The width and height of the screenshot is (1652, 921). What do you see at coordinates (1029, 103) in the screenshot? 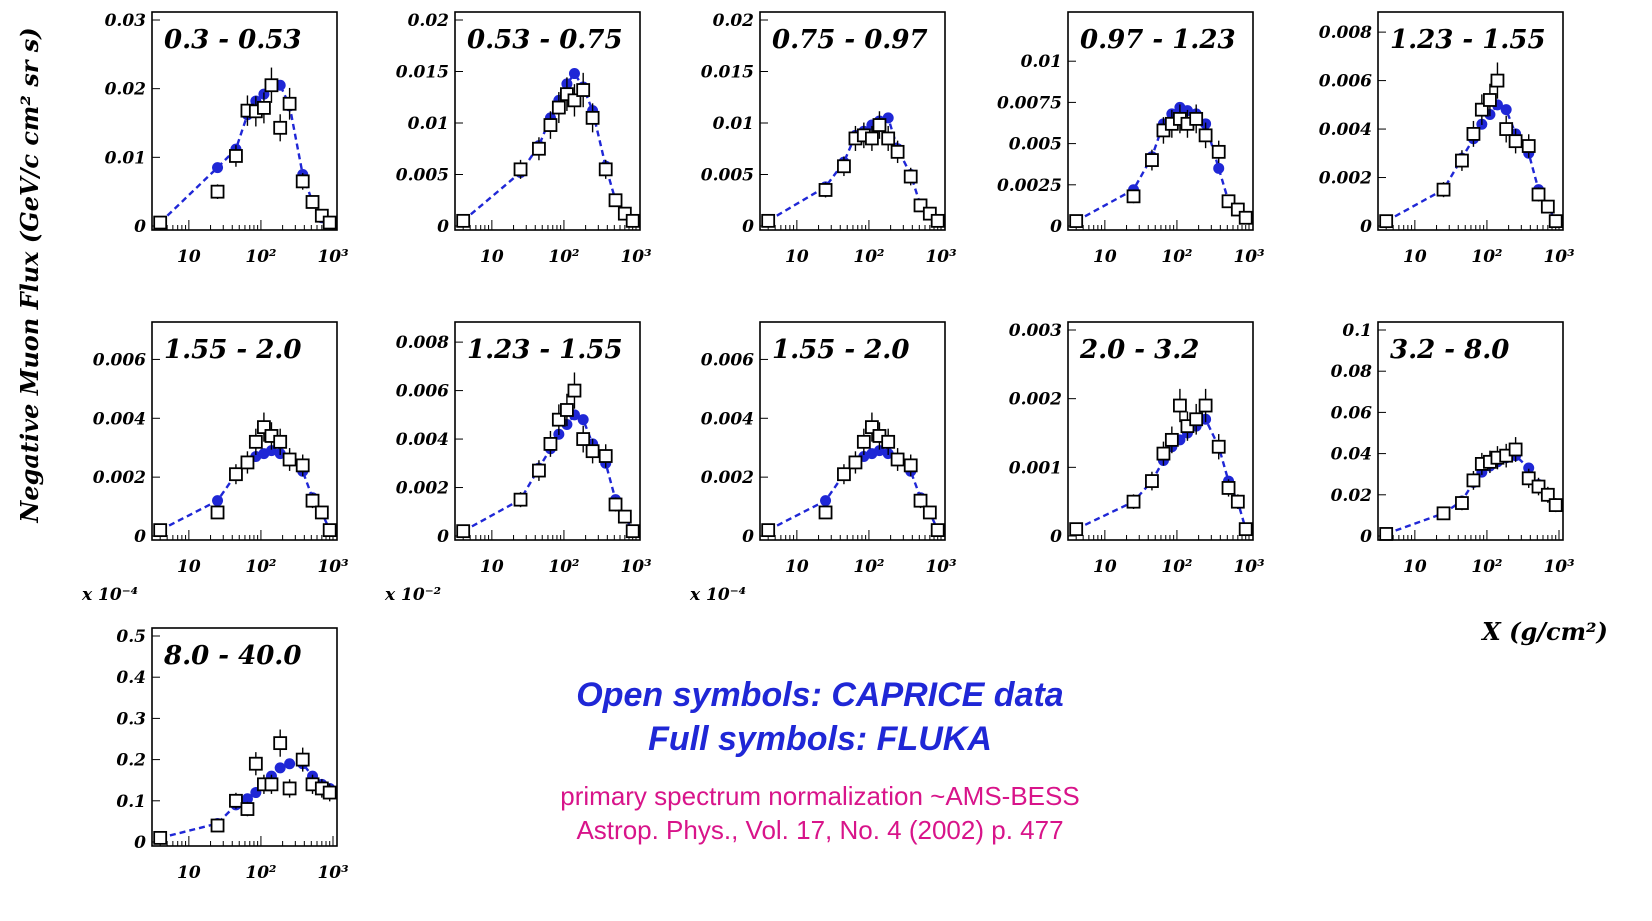
I see `y-tick-label: 0.0075` at bounding box center [1029, 103].